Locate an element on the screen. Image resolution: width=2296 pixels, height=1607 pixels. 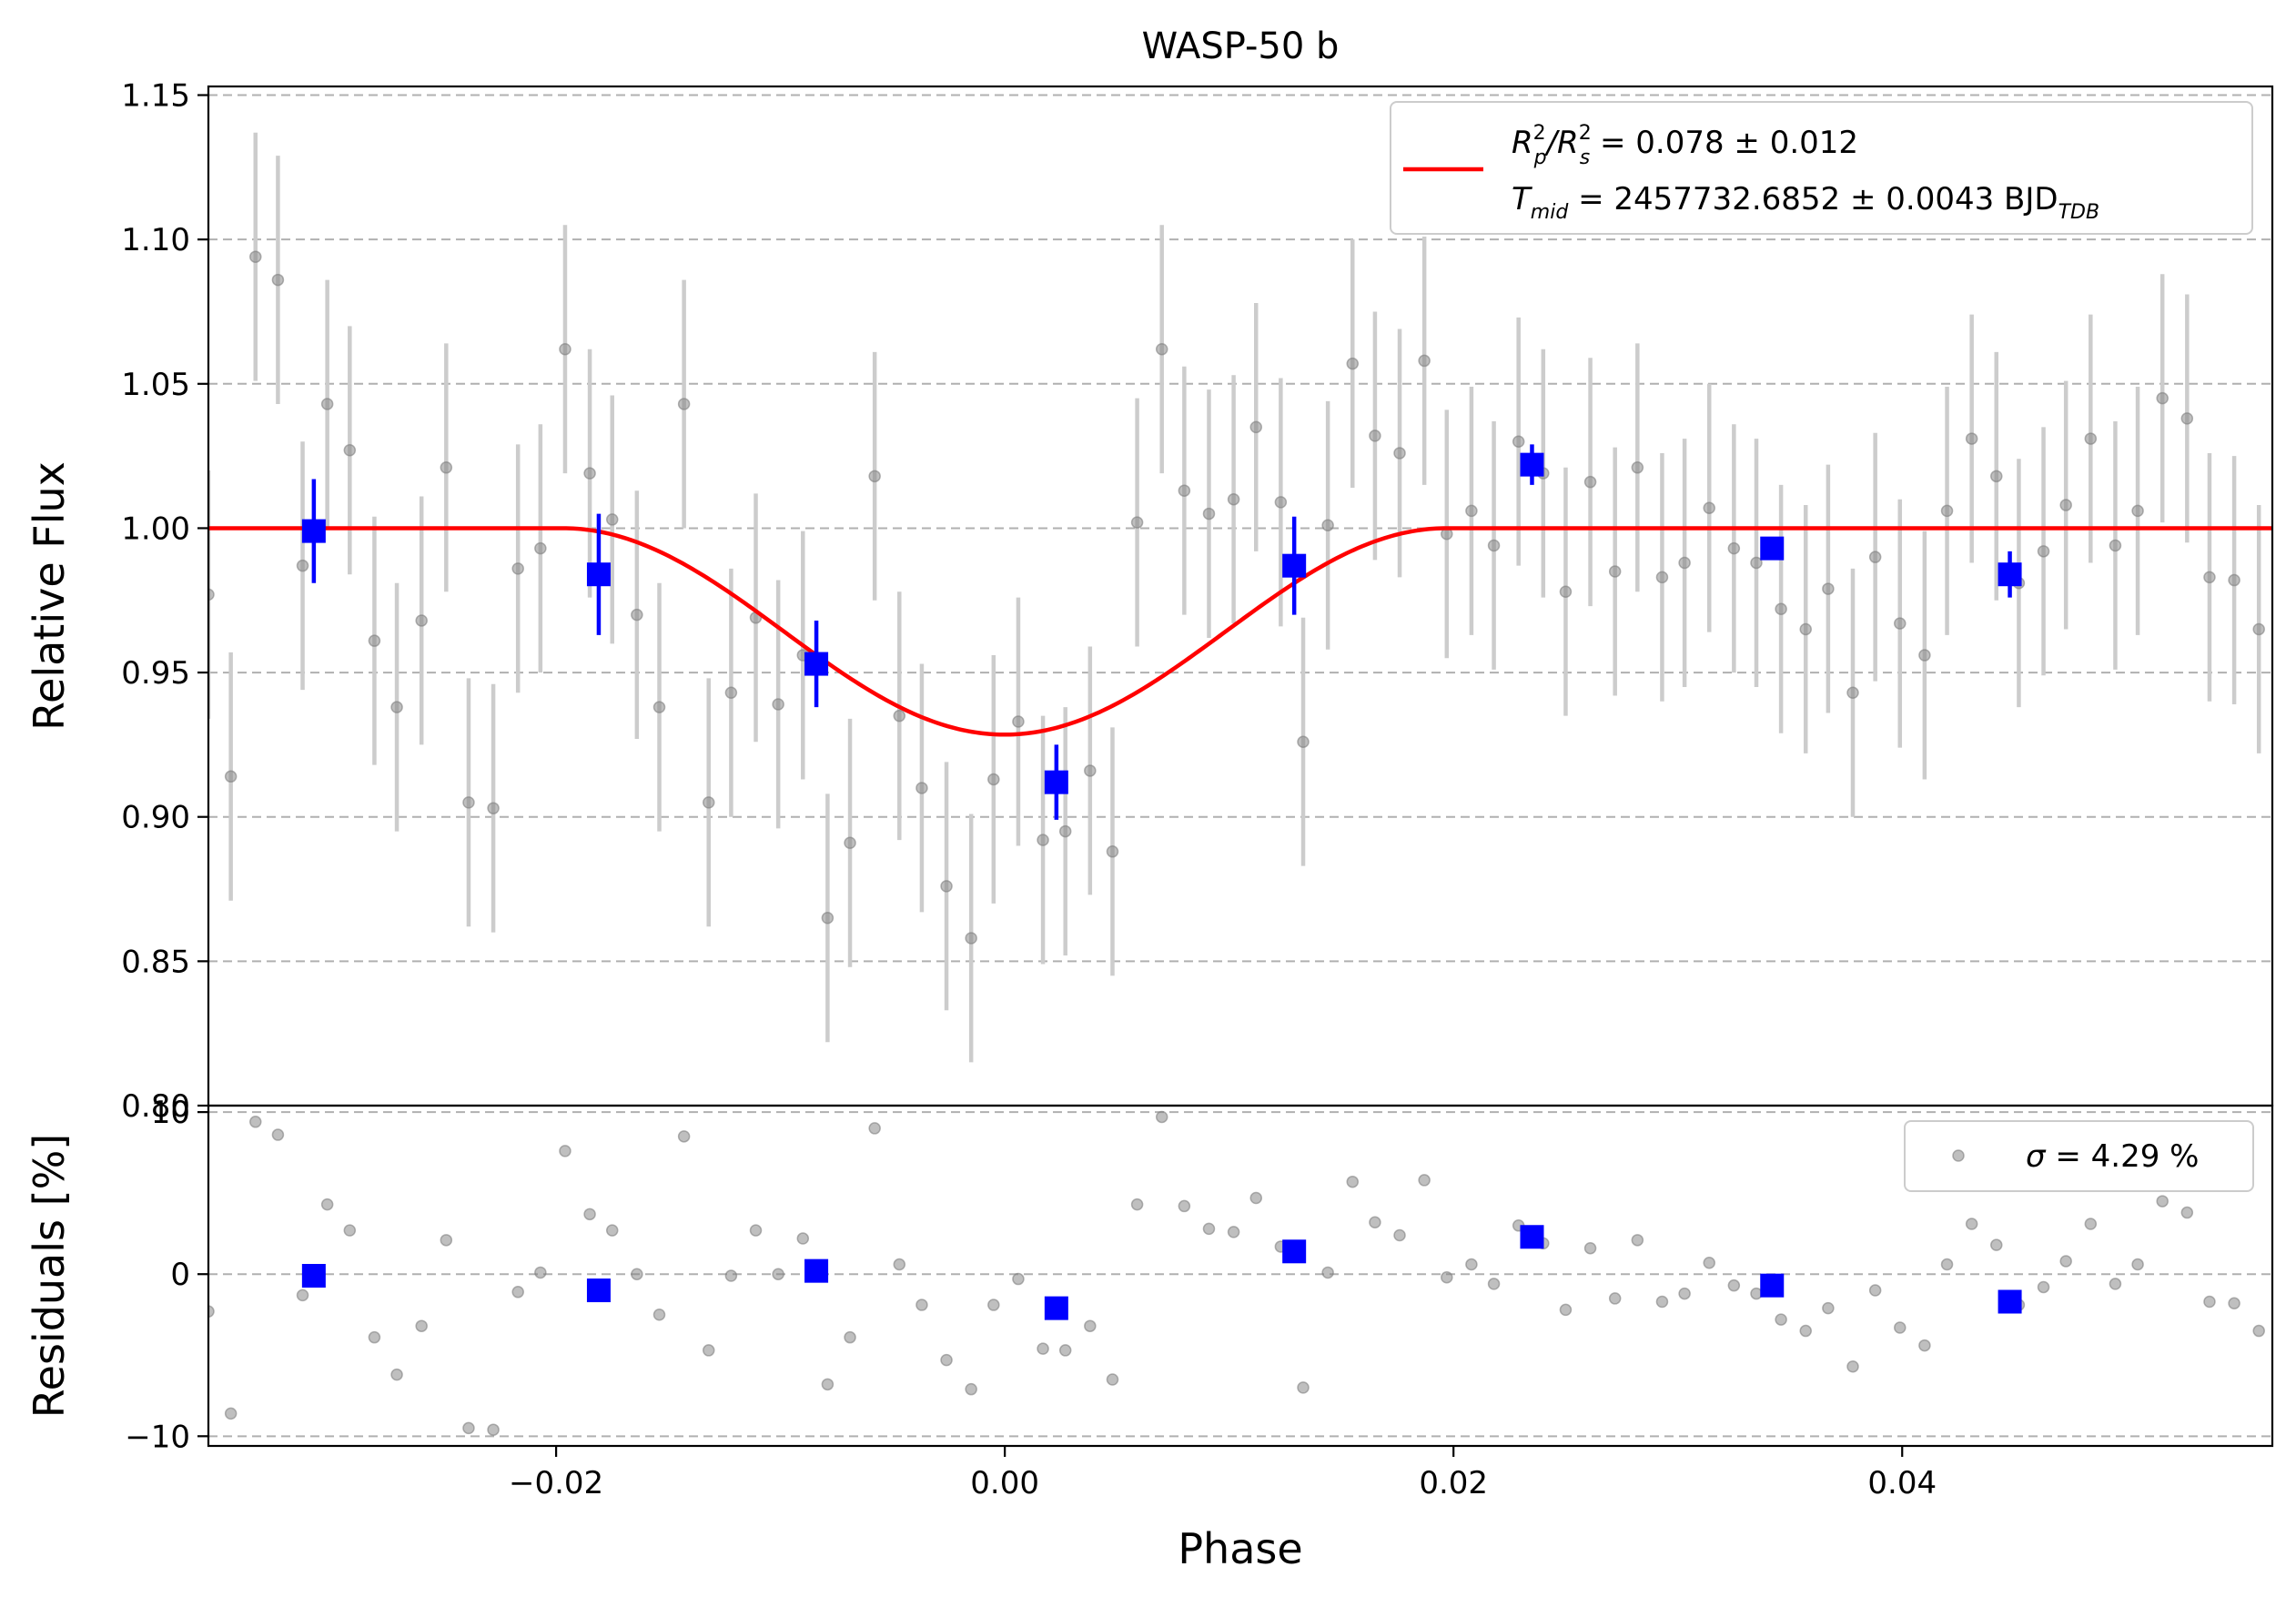
residuals-axis-label: Residuals [%] is located at coordinates (50, 1276).